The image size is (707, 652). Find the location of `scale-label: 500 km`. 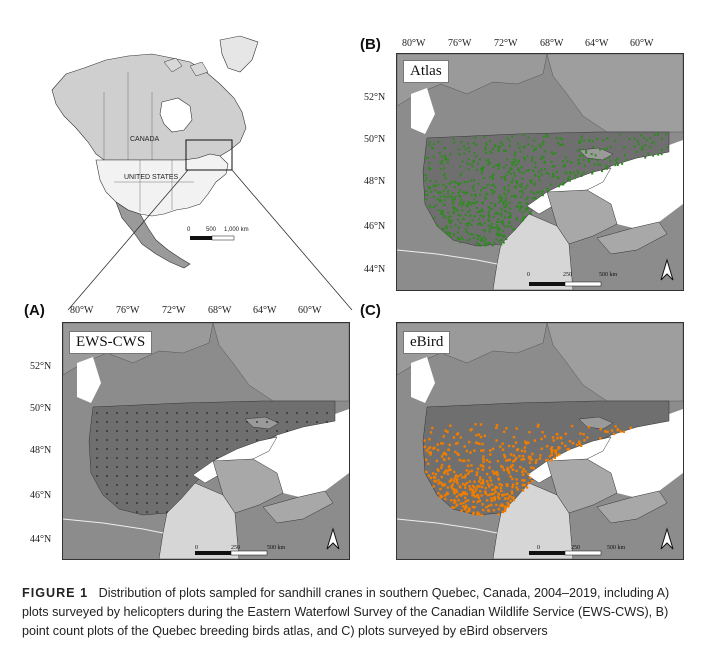

scale-label: 500 km is located at coordinates (276, 548).